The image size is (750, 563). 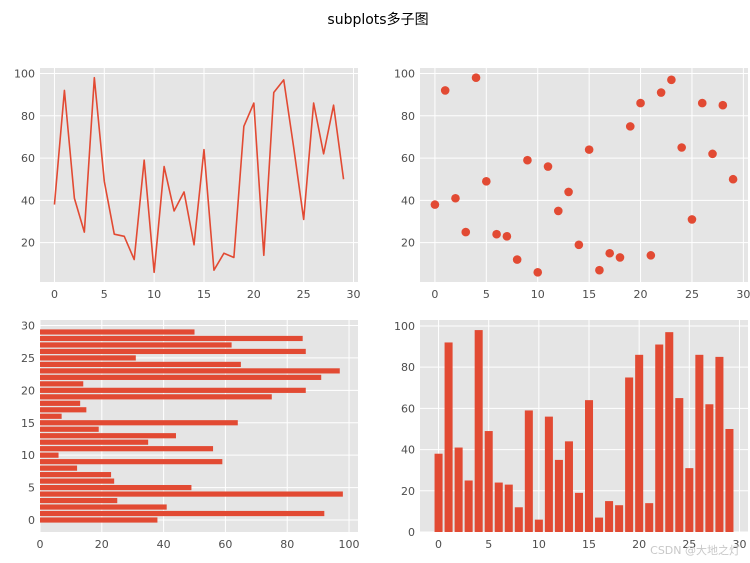 What do you see at coordinates (199, 175) in the screenshot?
I see `series-line` at bounding box center [199, 175].